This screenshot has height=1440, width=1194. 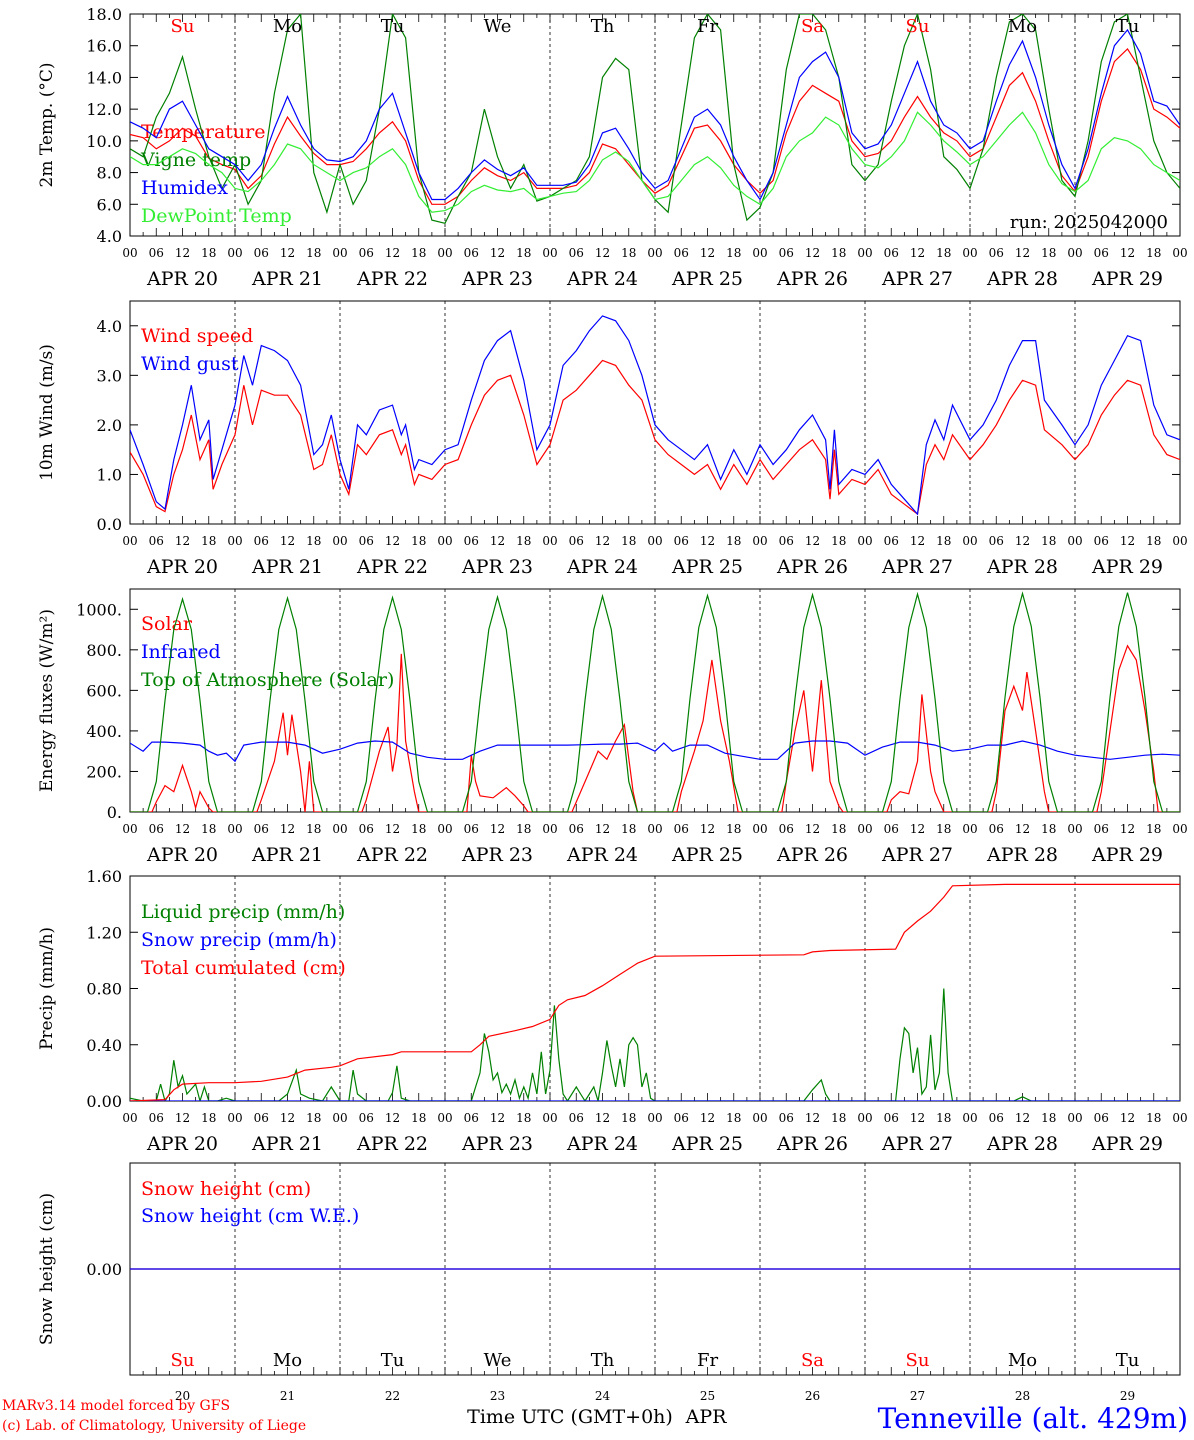 I want to click on series-humidex-line, so click(x=655, y=114).